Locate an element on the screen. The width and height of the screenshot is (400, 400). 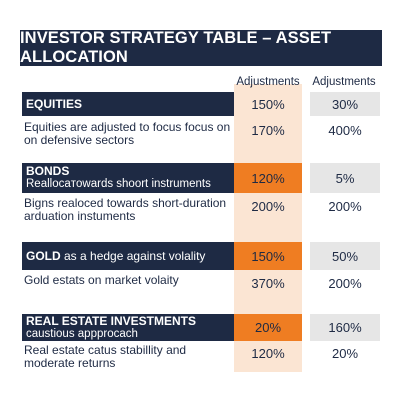
category-suffix: as a hedge against volality is located at coordinates (133, 255).